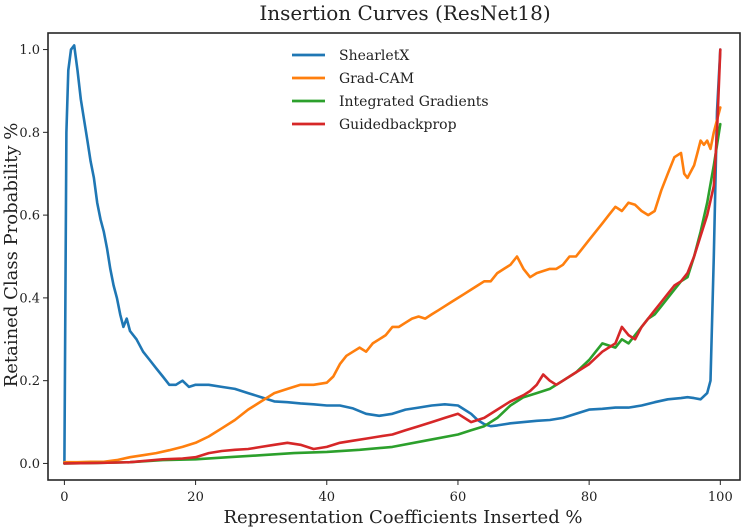 The image size is (747, 527). I want to click on x-tick-label: 100, so click(720, 497).